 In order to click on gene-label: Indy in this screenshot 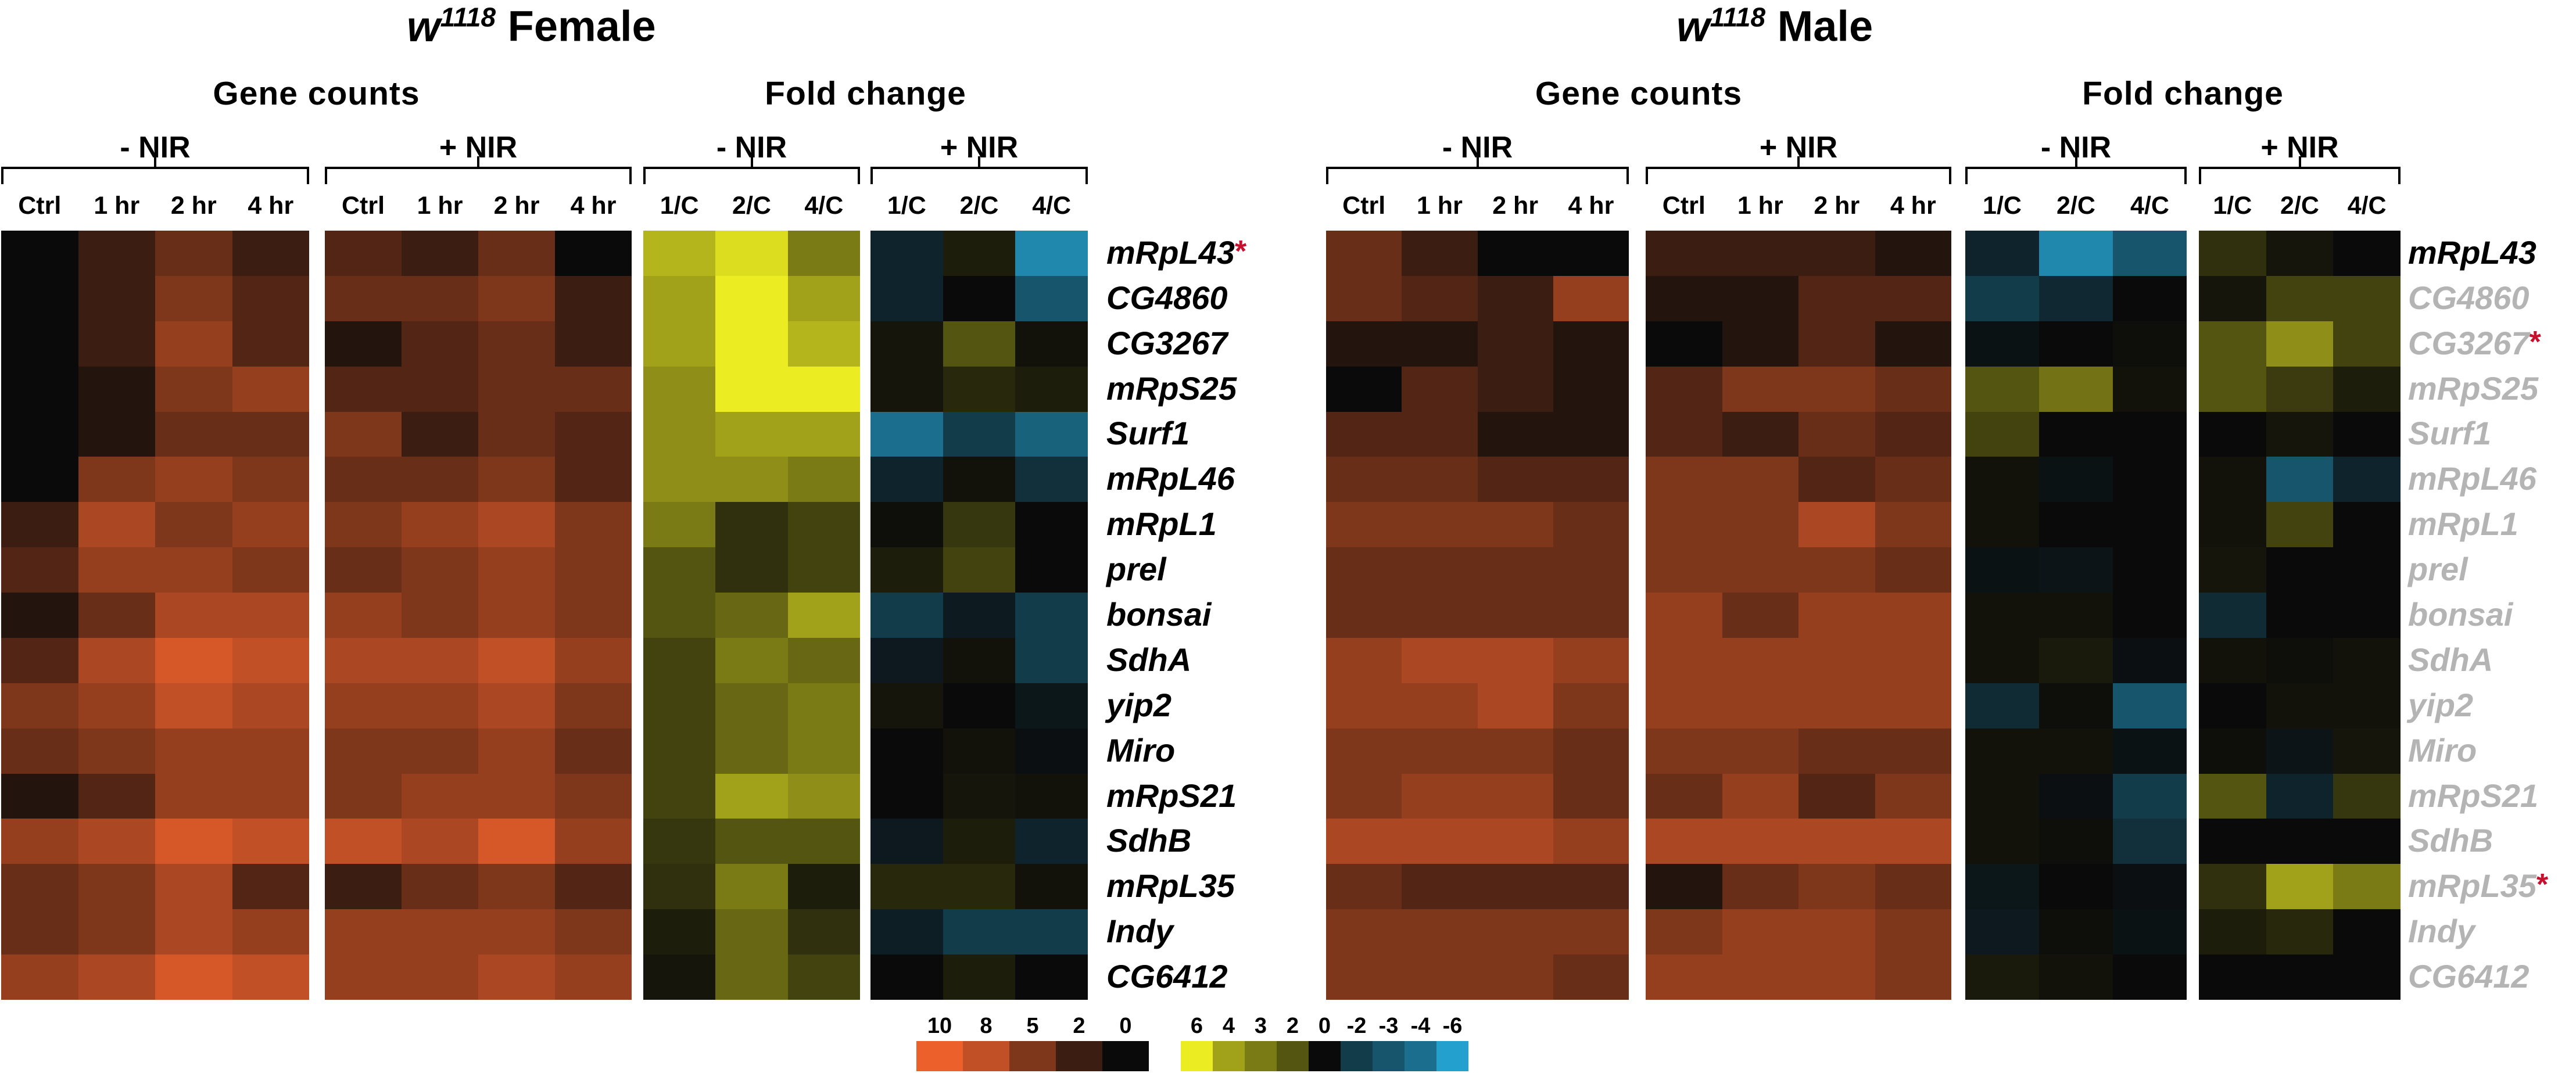, I will do `click(2441, 931)`.